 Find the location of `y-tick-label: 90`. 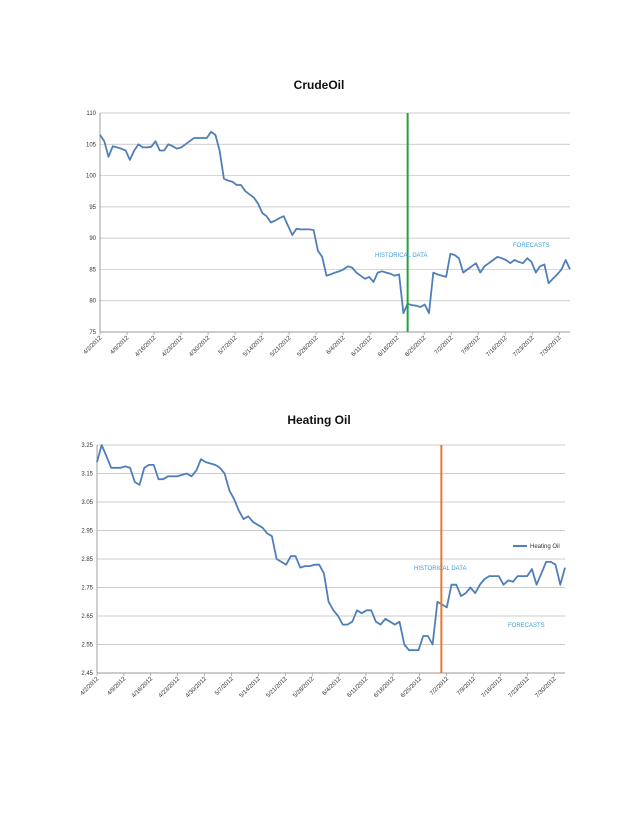

y-tick-label: 90 is located at coordinates (92, 239).